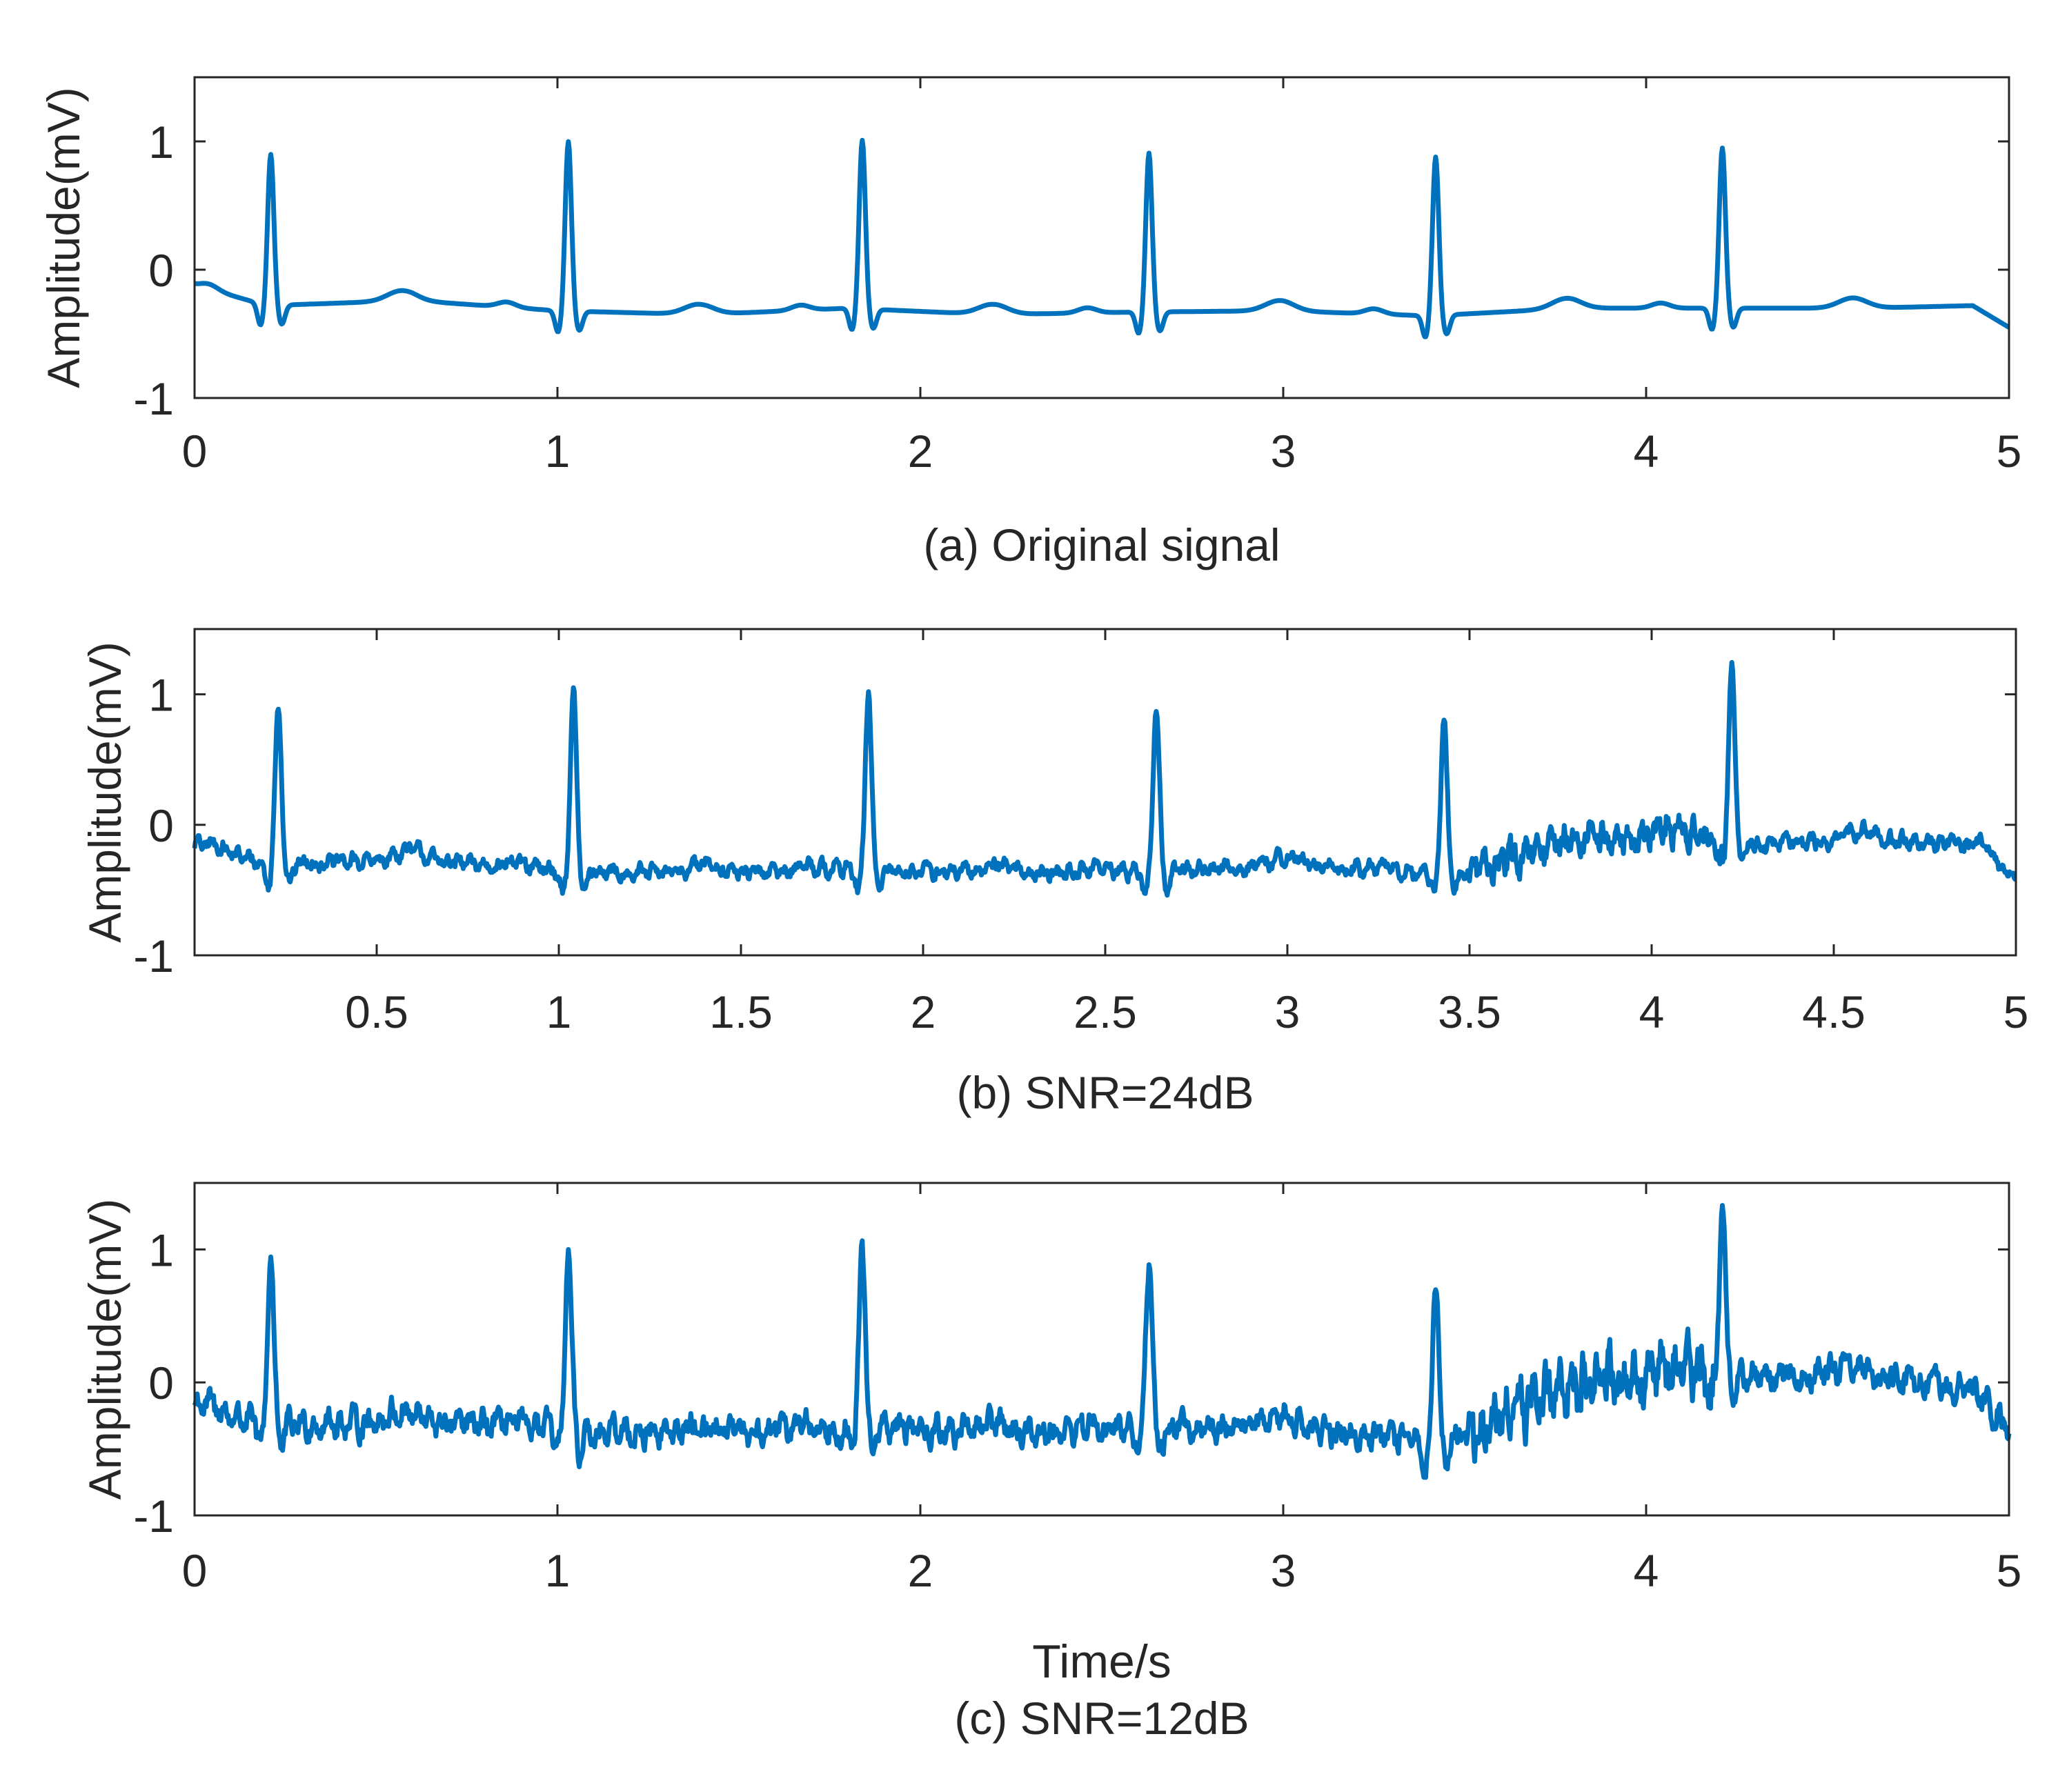  I want to click on x-tick-label: 1.5, so click(741, 1011).